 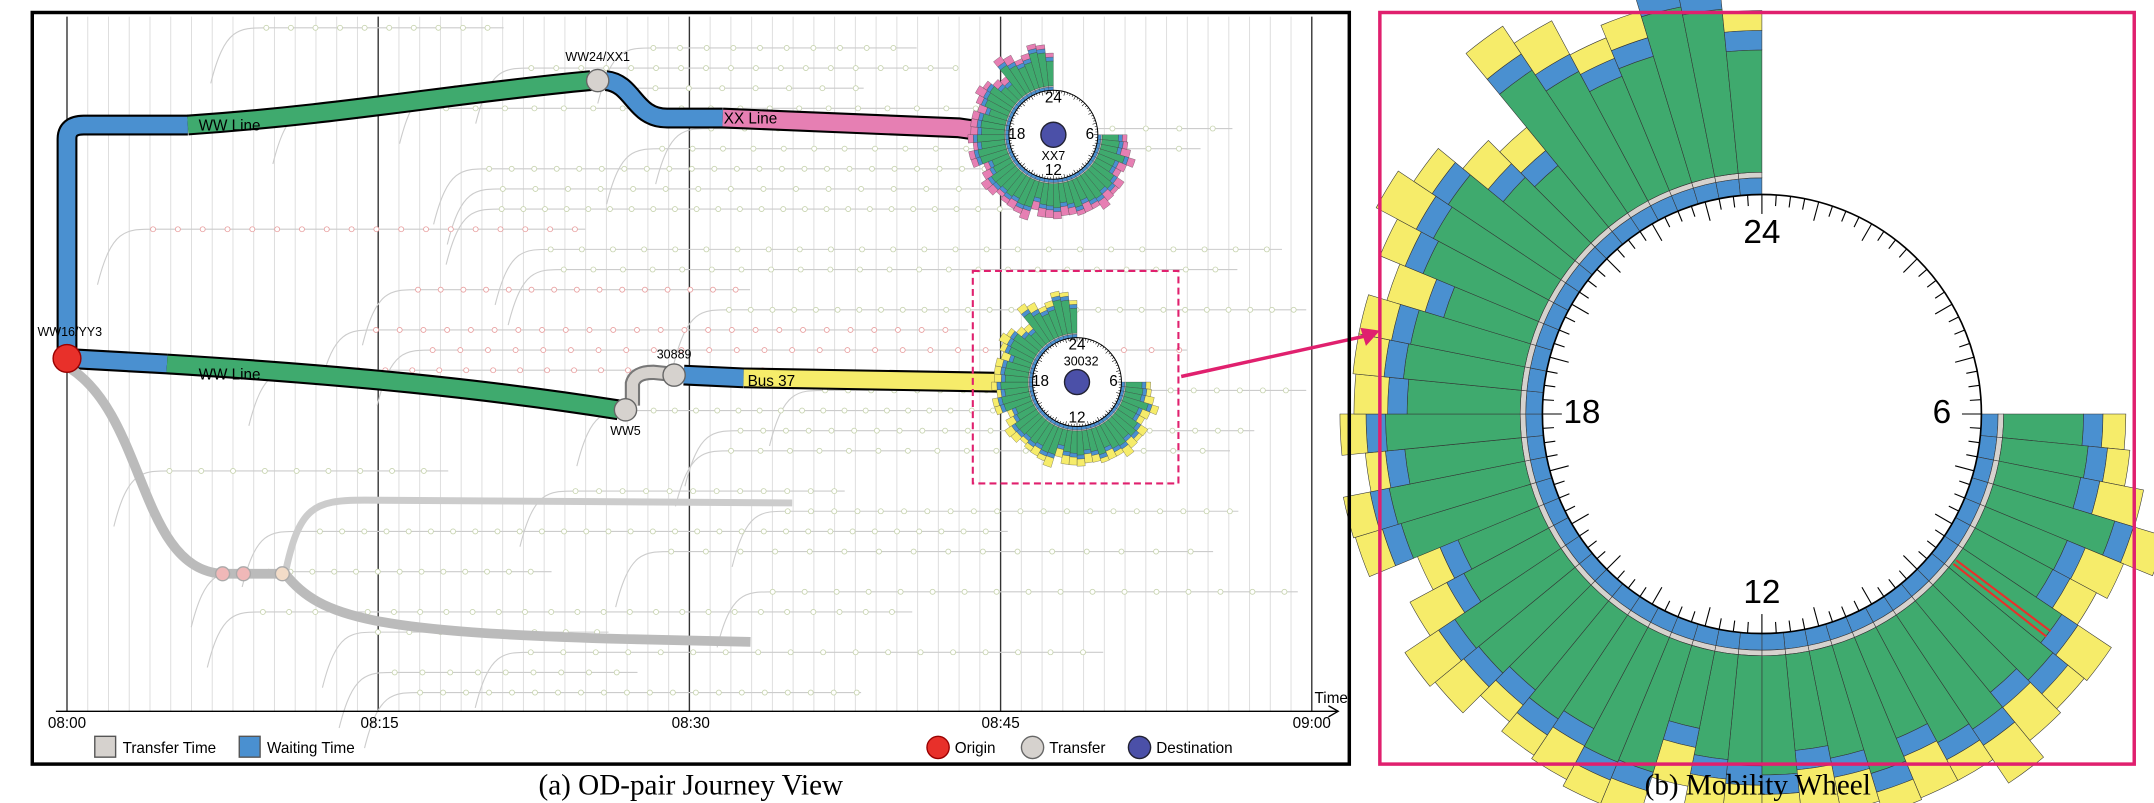 I want to click on clock-label: 18, so click(x=1581, y=412).